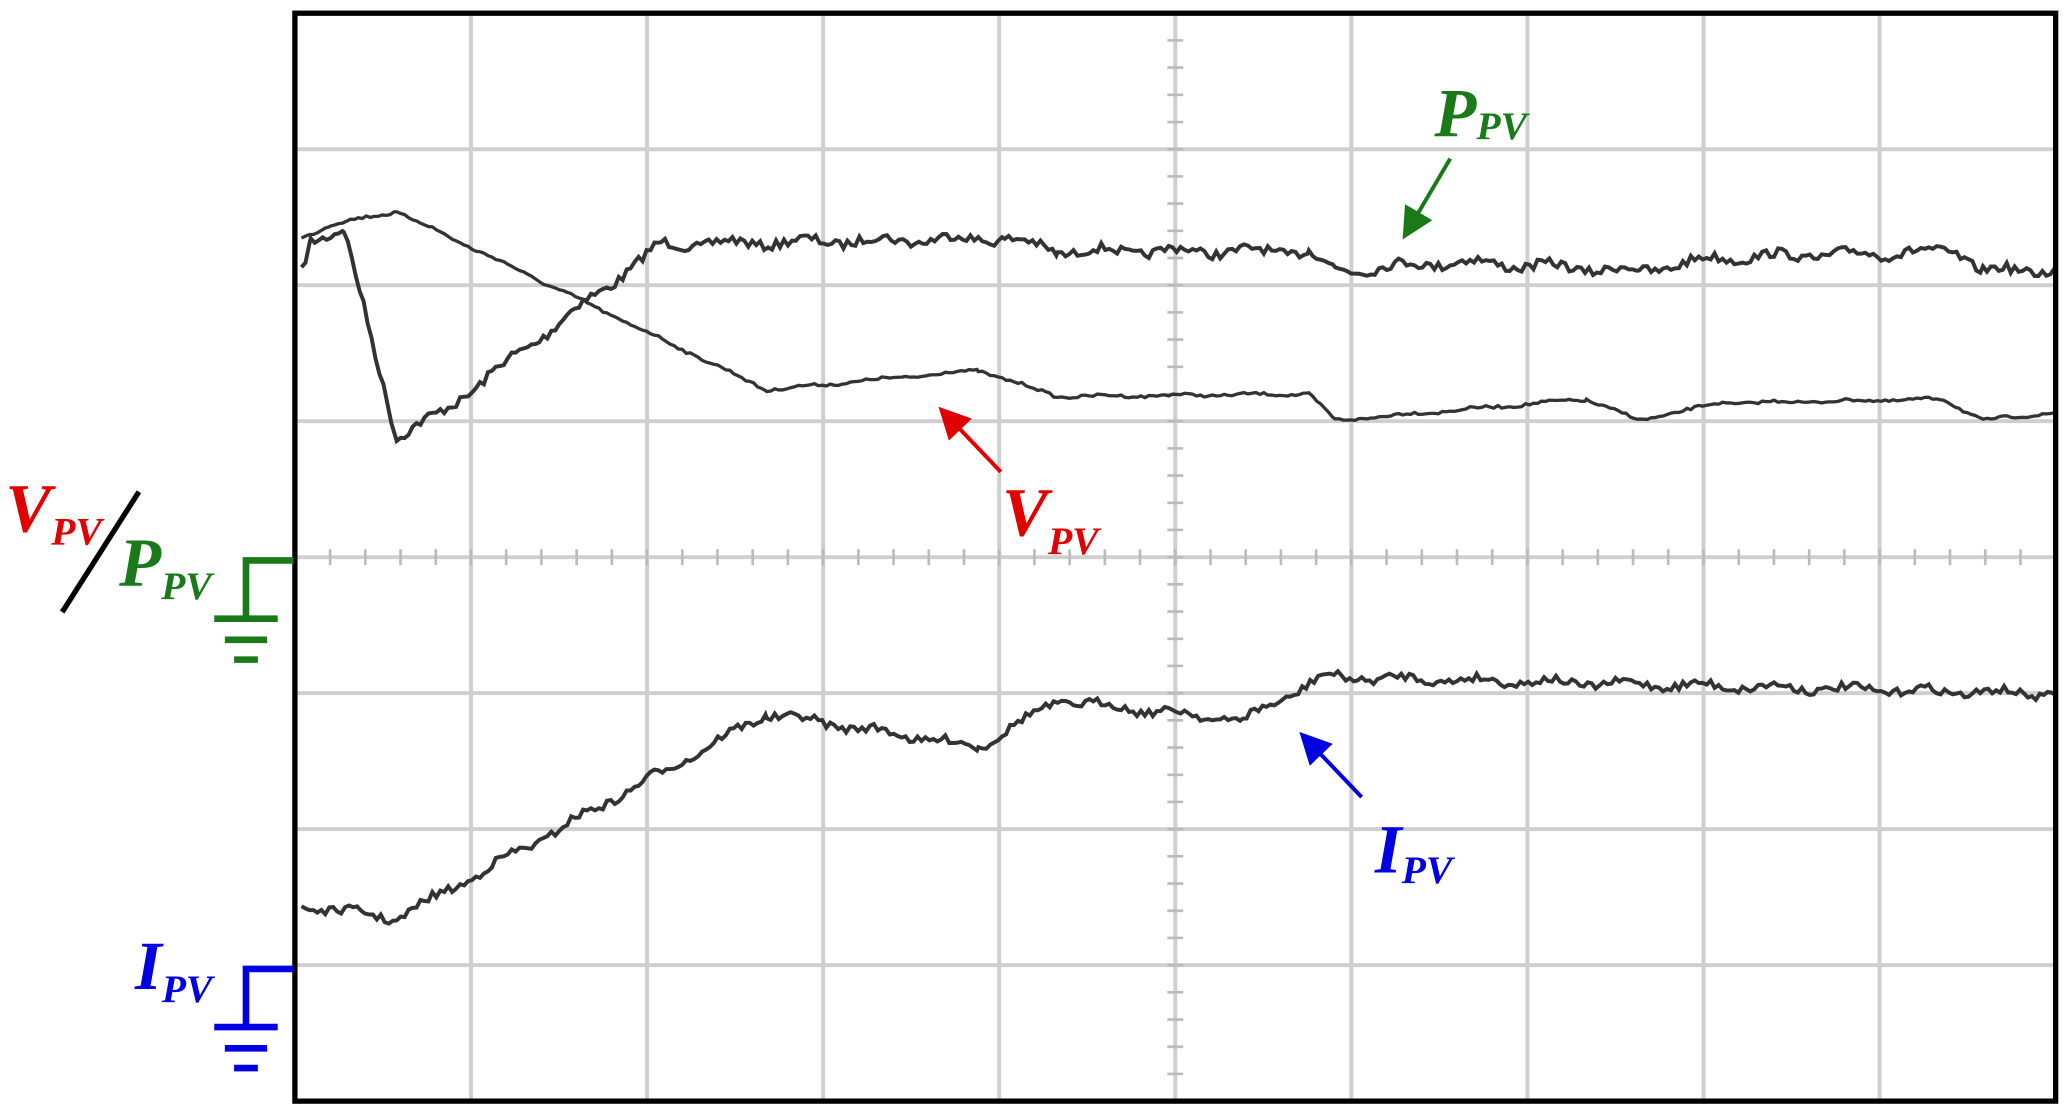 The height and width of the screenshot is (1117, 2069). I want to click on arrow-voltage, so click(970, 440).